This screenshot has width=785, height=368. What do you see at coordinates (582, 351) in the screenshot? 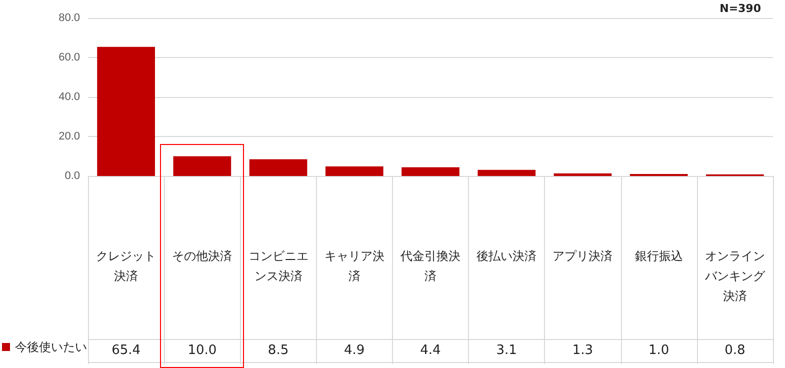
I see `data-label: 1.3` at bounding box center [582, 351].